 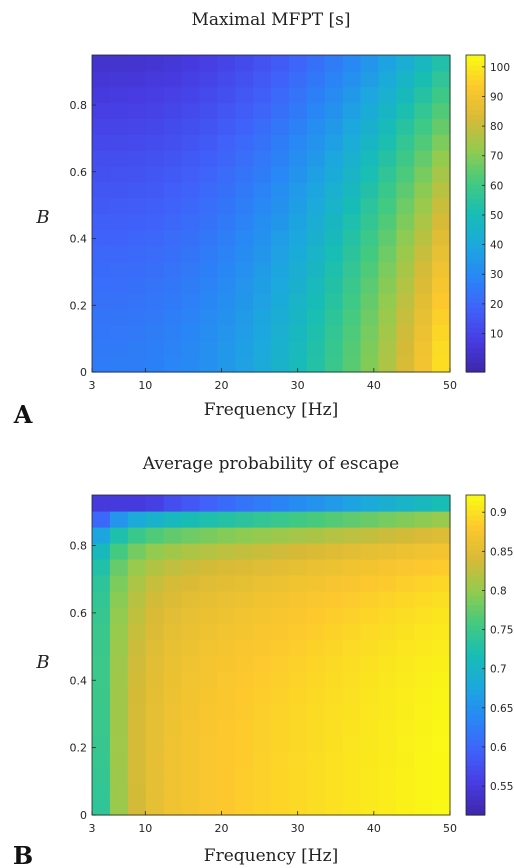 I want to click on x-tick-label: 40, so click(x=374, y=385).